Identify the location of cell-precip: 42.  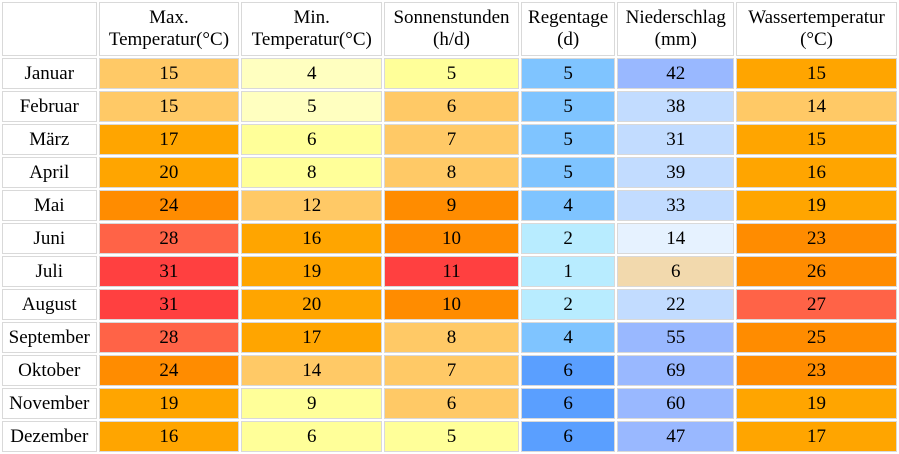
(676, 73).